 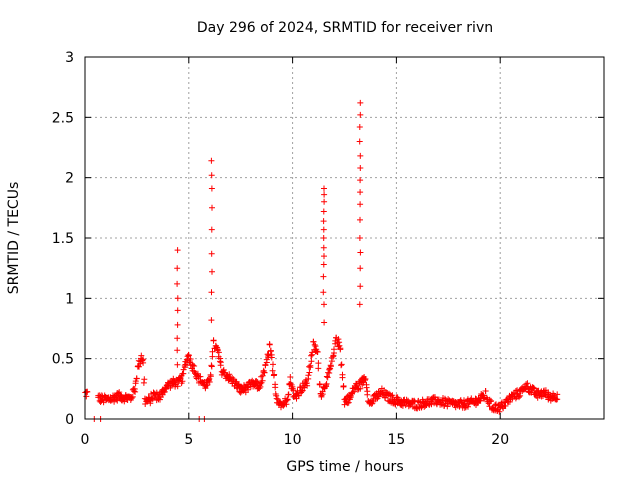 I want to click on x-tick-label: 10, so click(x=293, y=440).